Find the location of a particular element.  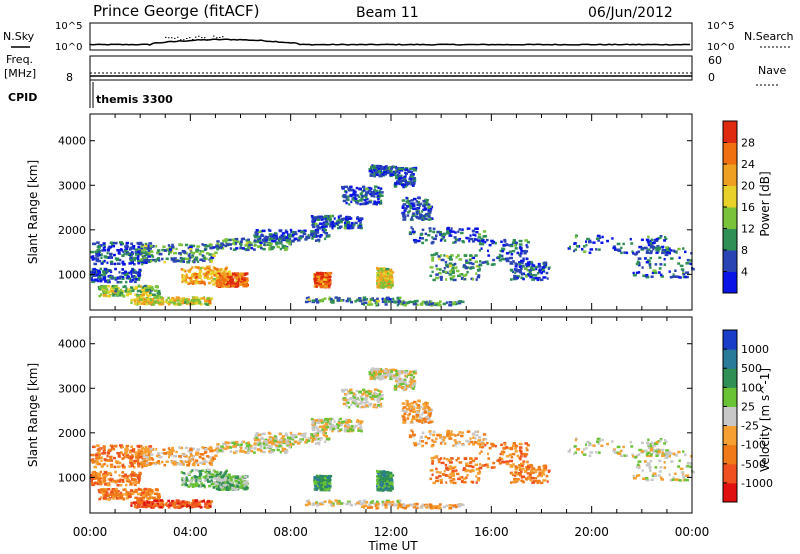

power-cell-2027 is located at coordinates (382, 274).